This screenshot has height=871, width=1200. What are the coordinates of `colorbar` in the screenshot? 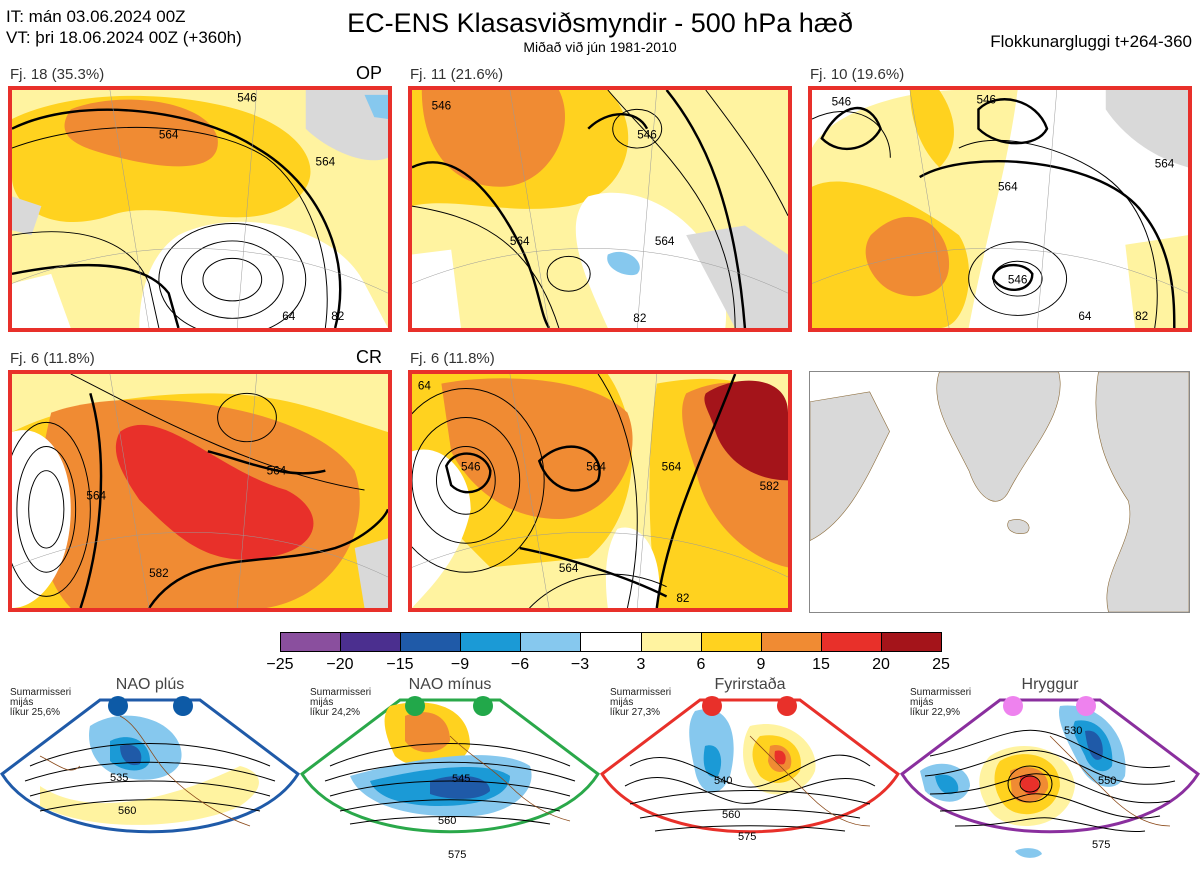 It's located at (611, 642).